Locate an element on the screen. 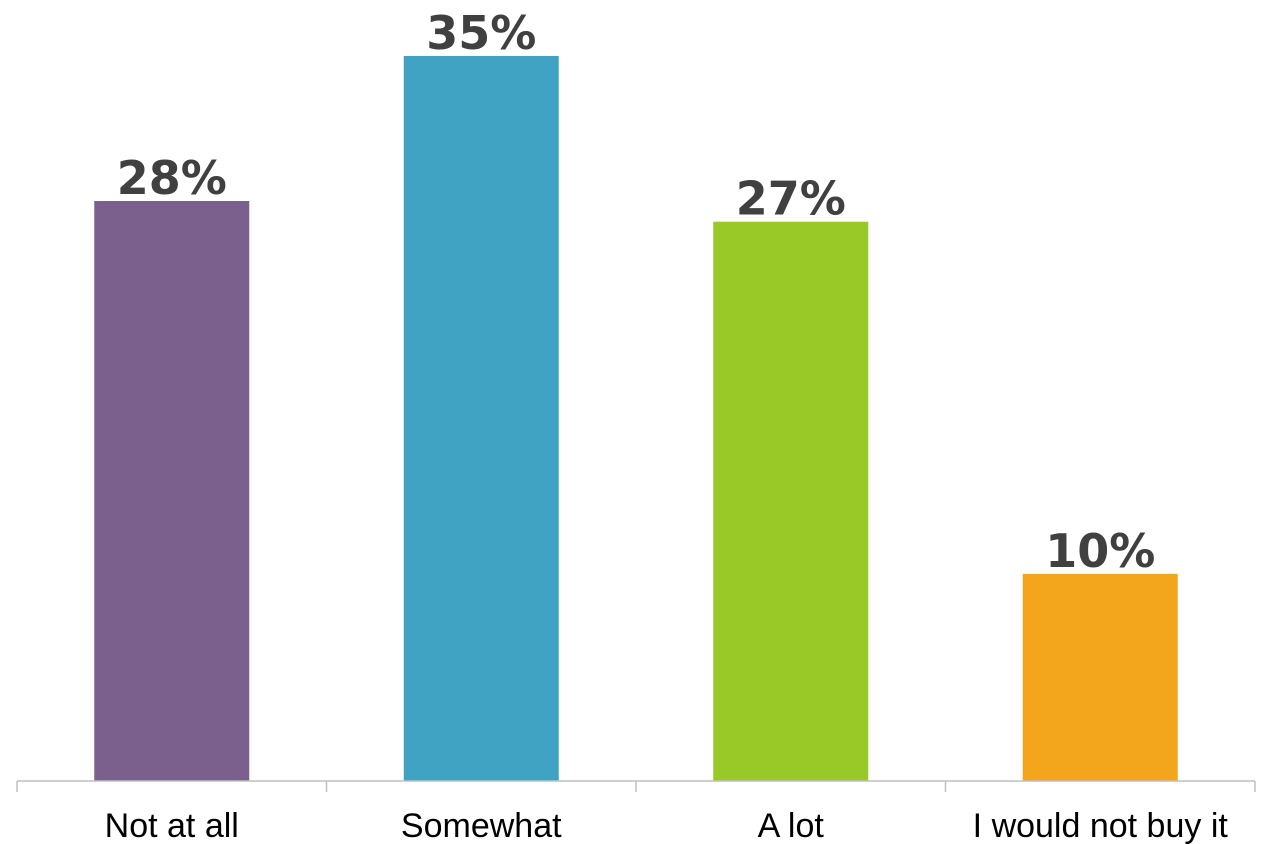 This screenshot has height=844, width=1266. x-axis is located at coordinates (636, 786).